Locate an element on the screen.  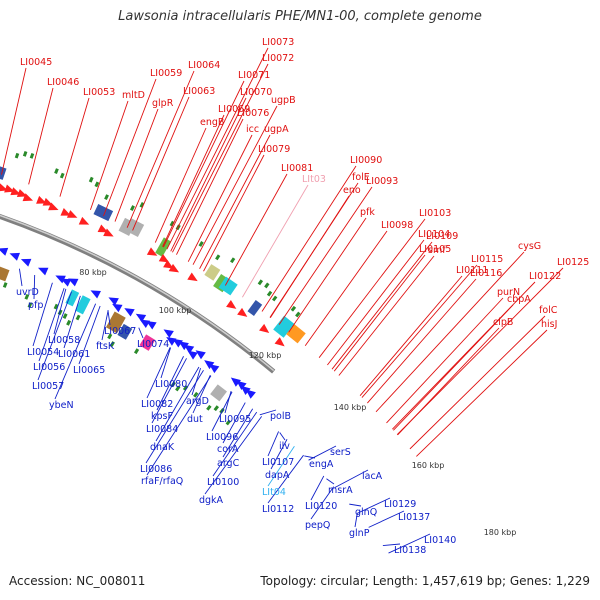
gene-label-dut: dut is located at coordinates (195, 419).